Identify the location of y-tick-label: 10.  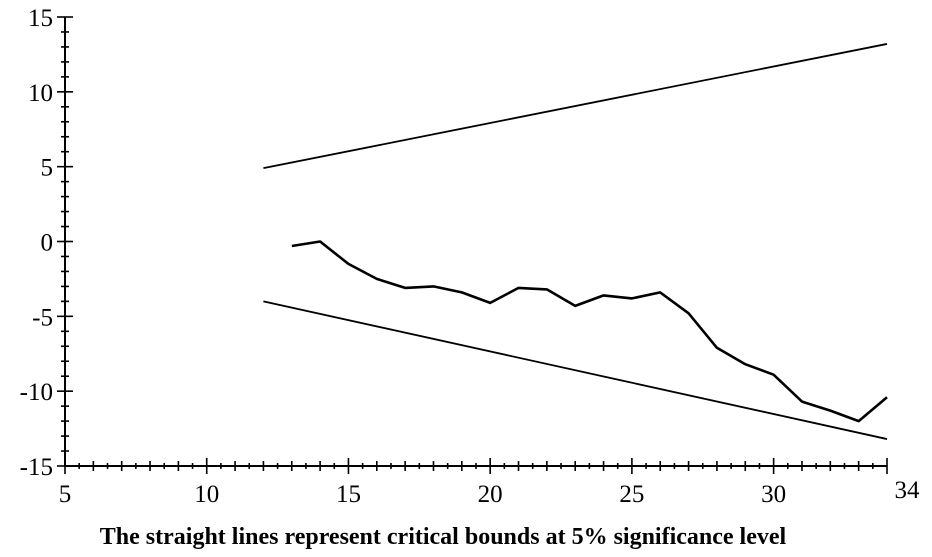
(40, 93).